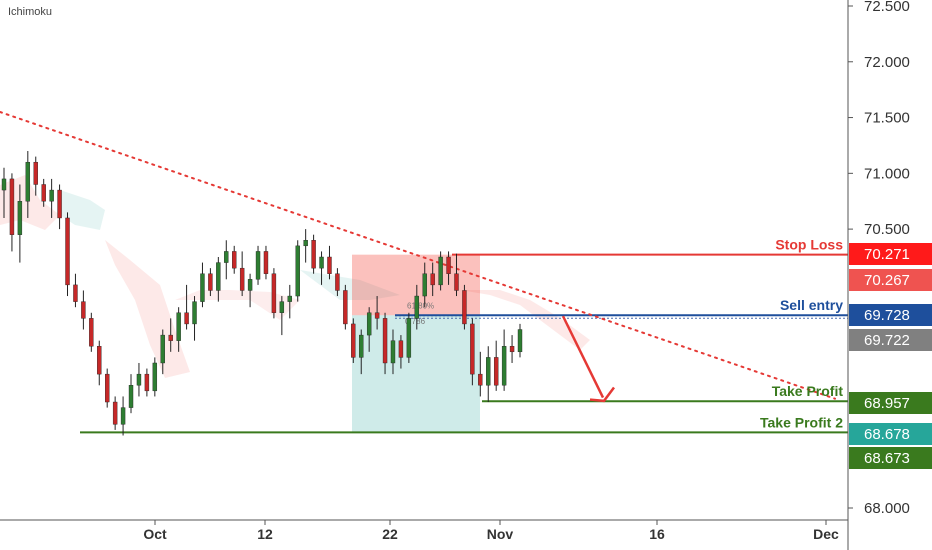  I want to click on trade-zones: 61.80% 0.786, so click(416, 343).